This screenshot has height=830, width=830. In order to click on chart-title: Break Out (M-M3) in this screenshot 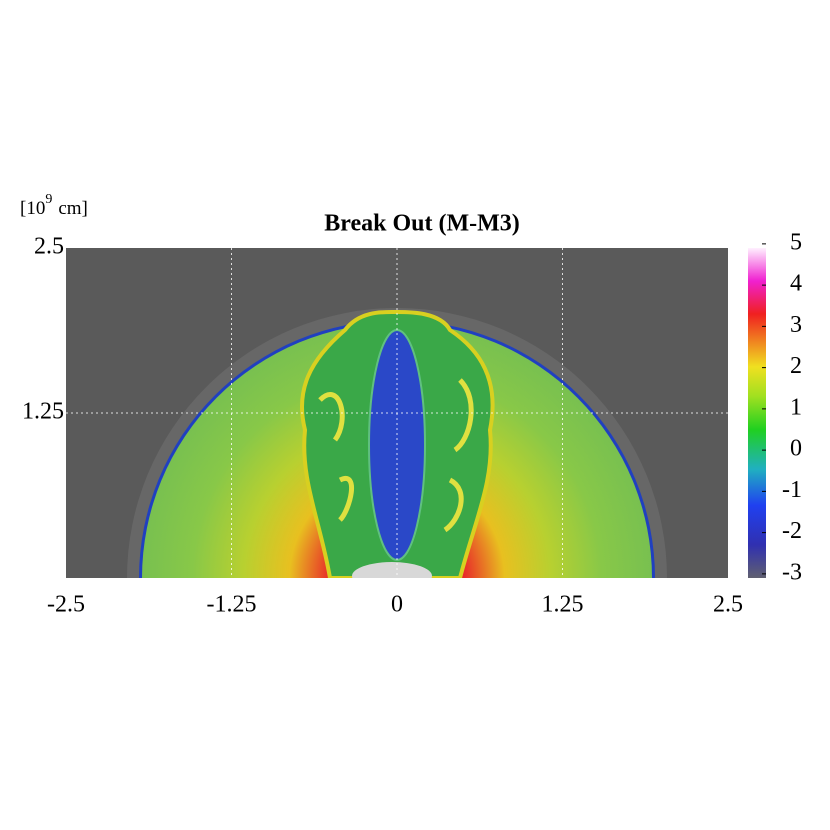, I will do `click(422, 224)`.